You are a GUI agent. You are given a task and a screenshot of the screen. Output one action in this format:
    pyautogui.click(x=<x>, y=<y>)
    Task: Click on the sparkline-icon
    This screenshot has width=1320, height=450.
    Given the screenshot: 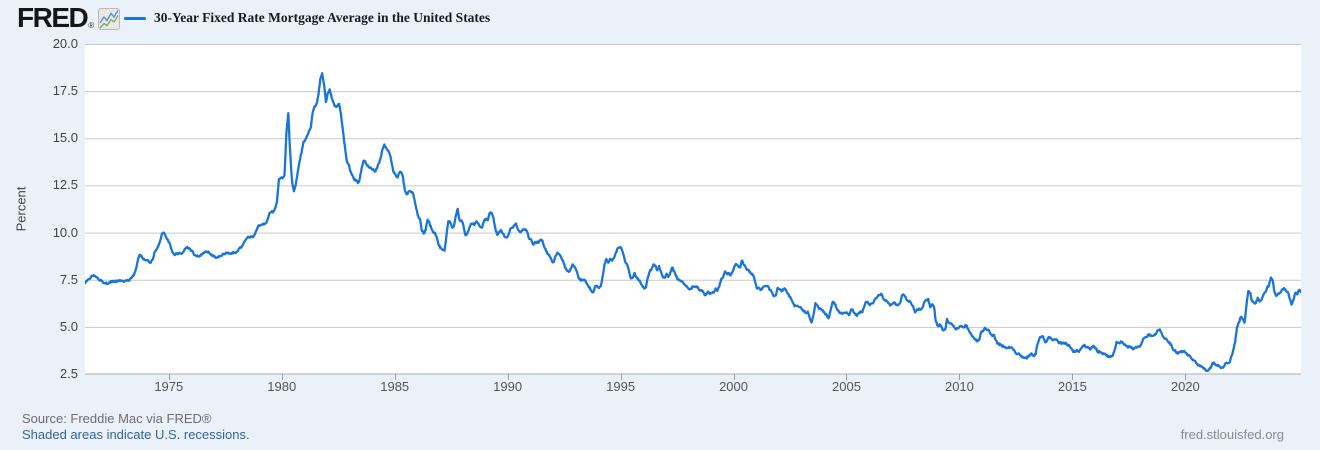 What is the action you would take?
    pyautogui.click(x=109, y=21)
    